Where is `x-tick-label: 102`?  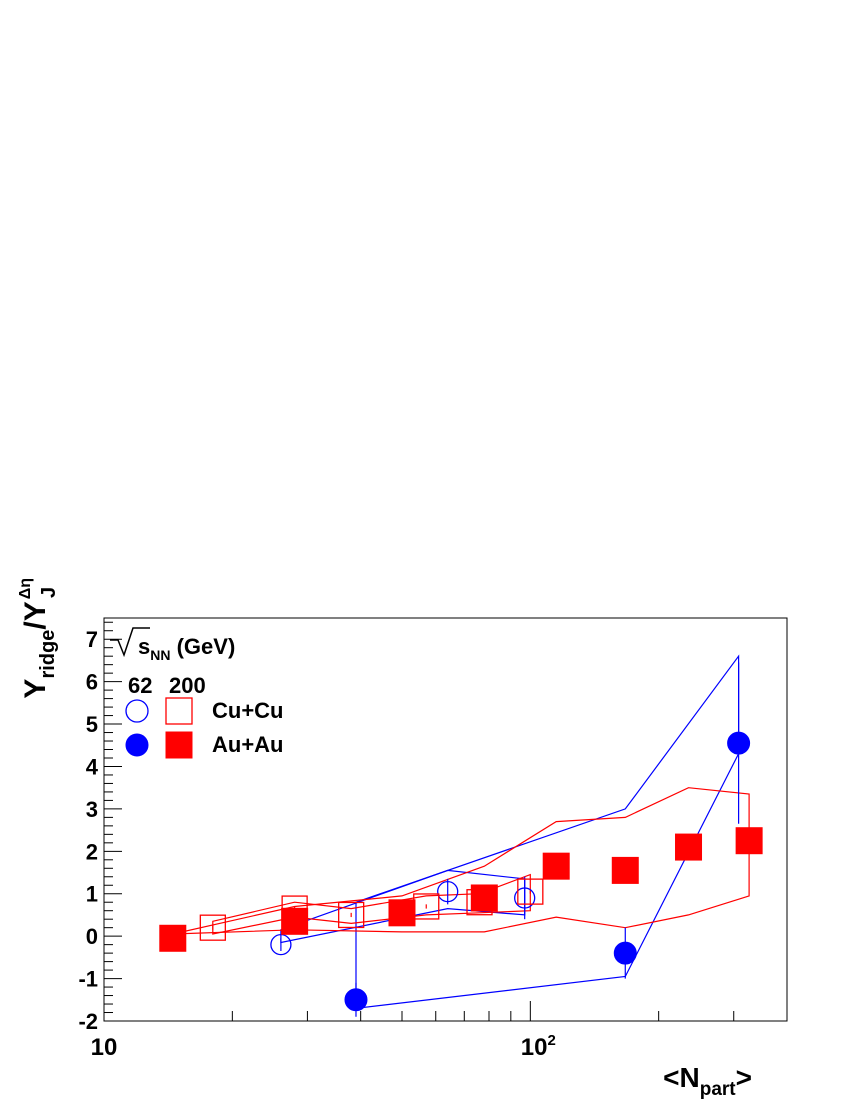 x-tick-label: 102 is located at coordinates (538, 1046).